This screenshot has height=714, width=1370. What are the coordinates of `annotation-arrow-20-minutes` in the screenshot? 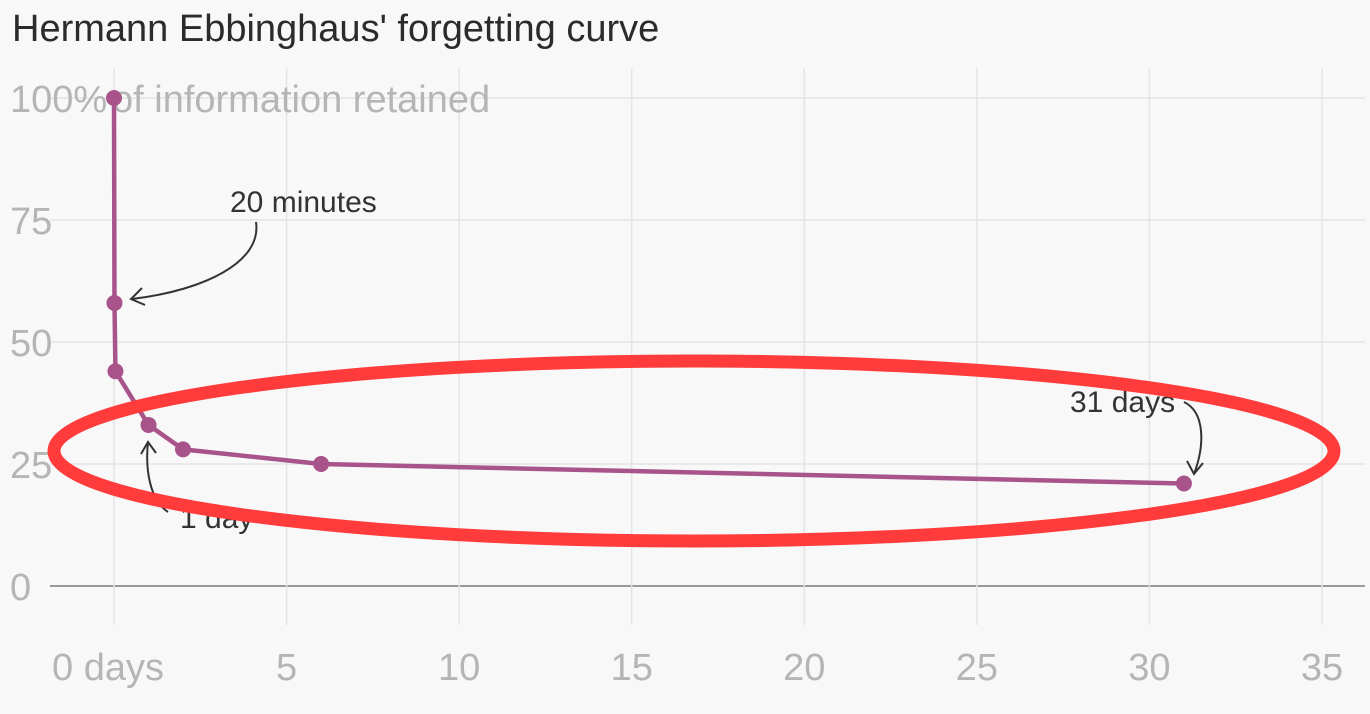 It's located at (194, 260).